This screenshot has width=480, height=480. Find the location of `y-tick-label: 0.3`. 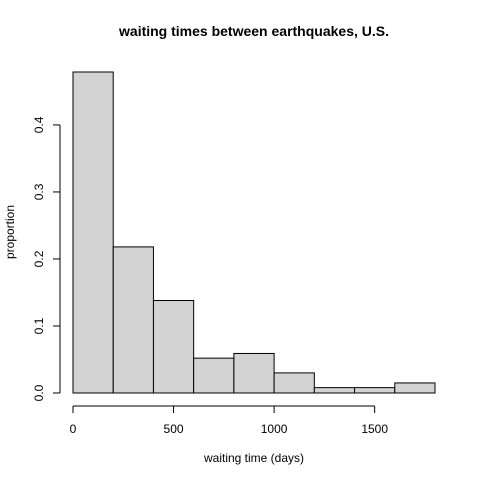

y-tick-label: 0.3 is located at coordinates (39, 191).